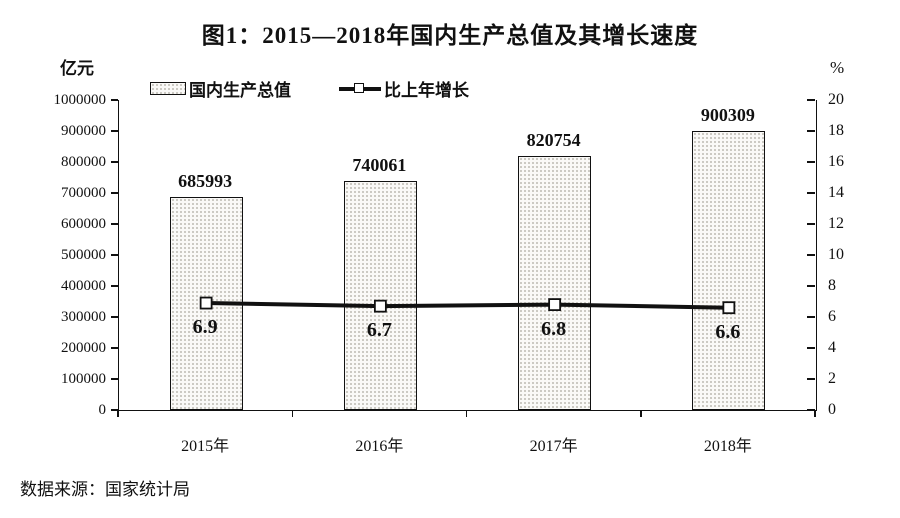 The height and width of the screenshot is (518, 900). What do you see at coordinates (836, 99) in the screenshot?
I see `right-axis-tick-label: 20` at bounding box center [836, 99].